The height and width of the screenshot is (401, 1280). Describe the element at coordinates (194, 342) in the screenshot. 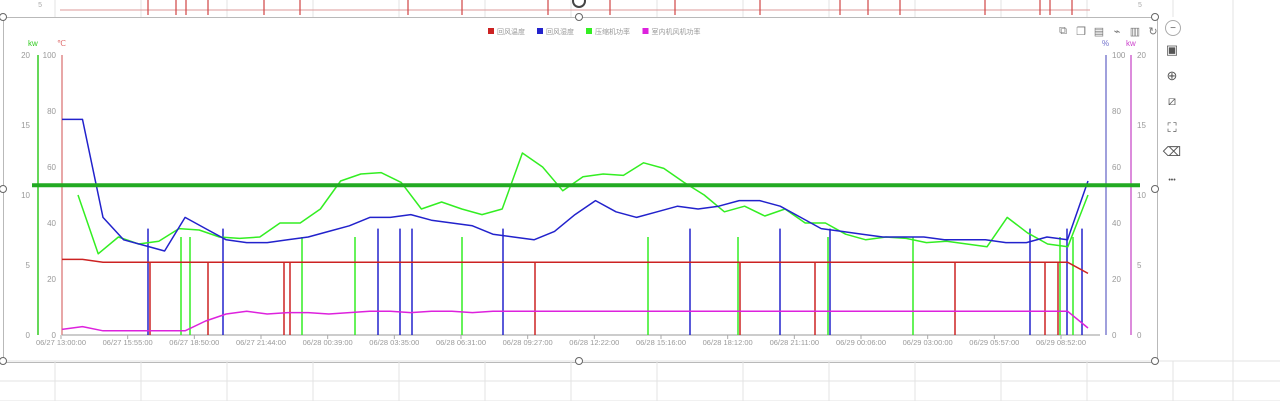

I see `x-tick-label: 06/27 18:50:00` at that location.